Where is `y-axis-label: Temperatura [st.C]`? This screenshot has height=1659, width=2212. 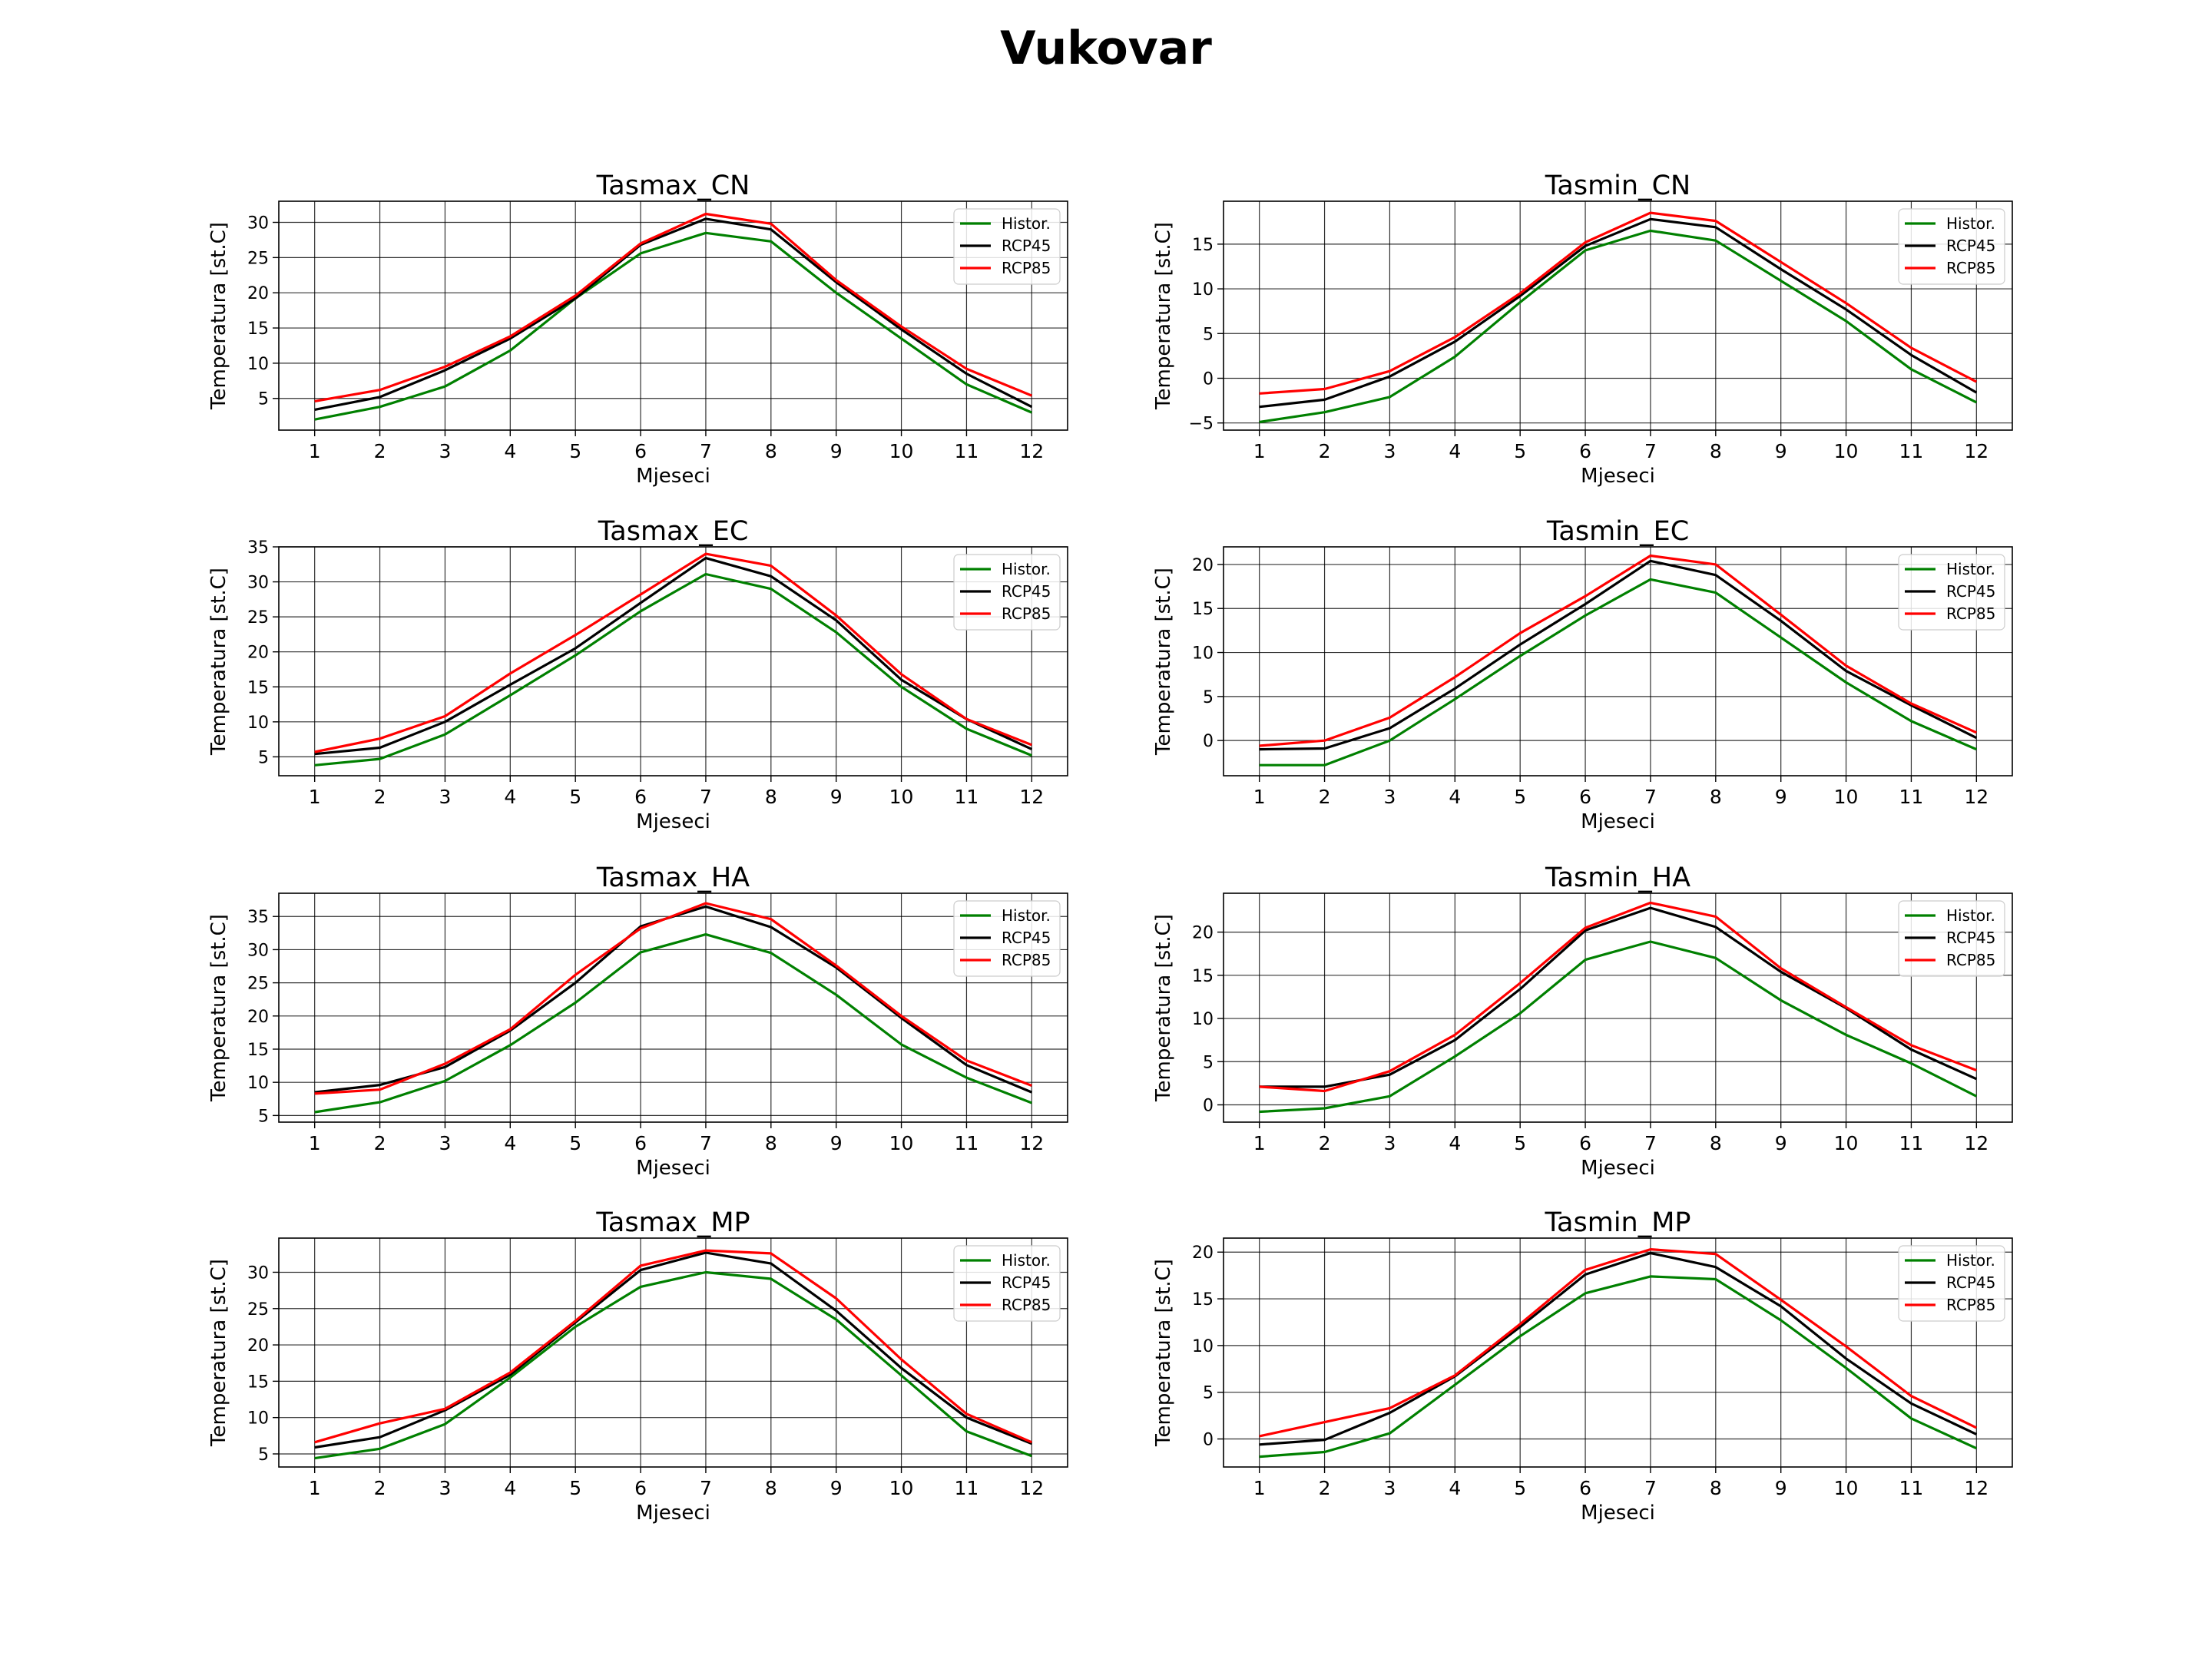 y-axis-label: Temperatura [st.C] is located at coordinates (1163, 662).